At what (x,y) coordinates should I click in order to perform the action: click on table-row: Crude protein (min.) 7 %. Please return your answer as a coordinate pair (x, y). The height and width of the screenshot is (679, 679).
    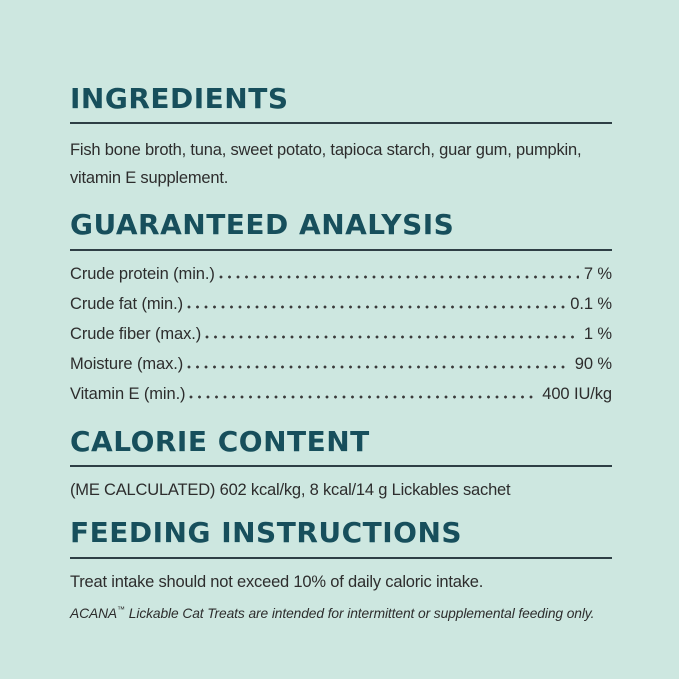
    Looking at the image, I should click on (341, 274).